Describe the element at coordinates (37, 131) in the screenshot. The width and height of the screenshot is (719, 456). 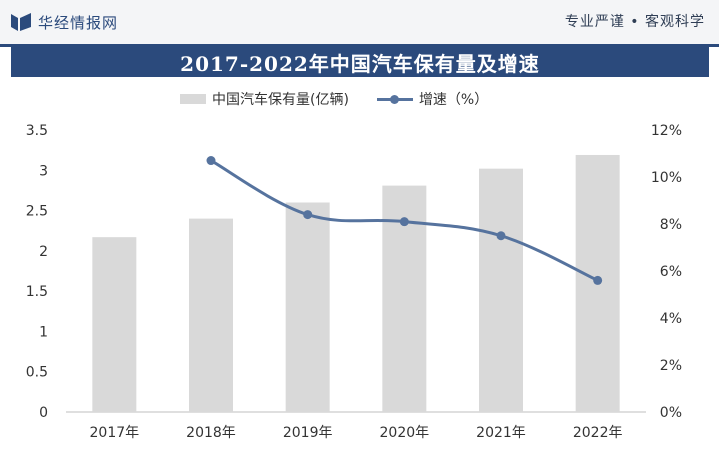
I see `y-left-tick-label: 3.5` at that location.